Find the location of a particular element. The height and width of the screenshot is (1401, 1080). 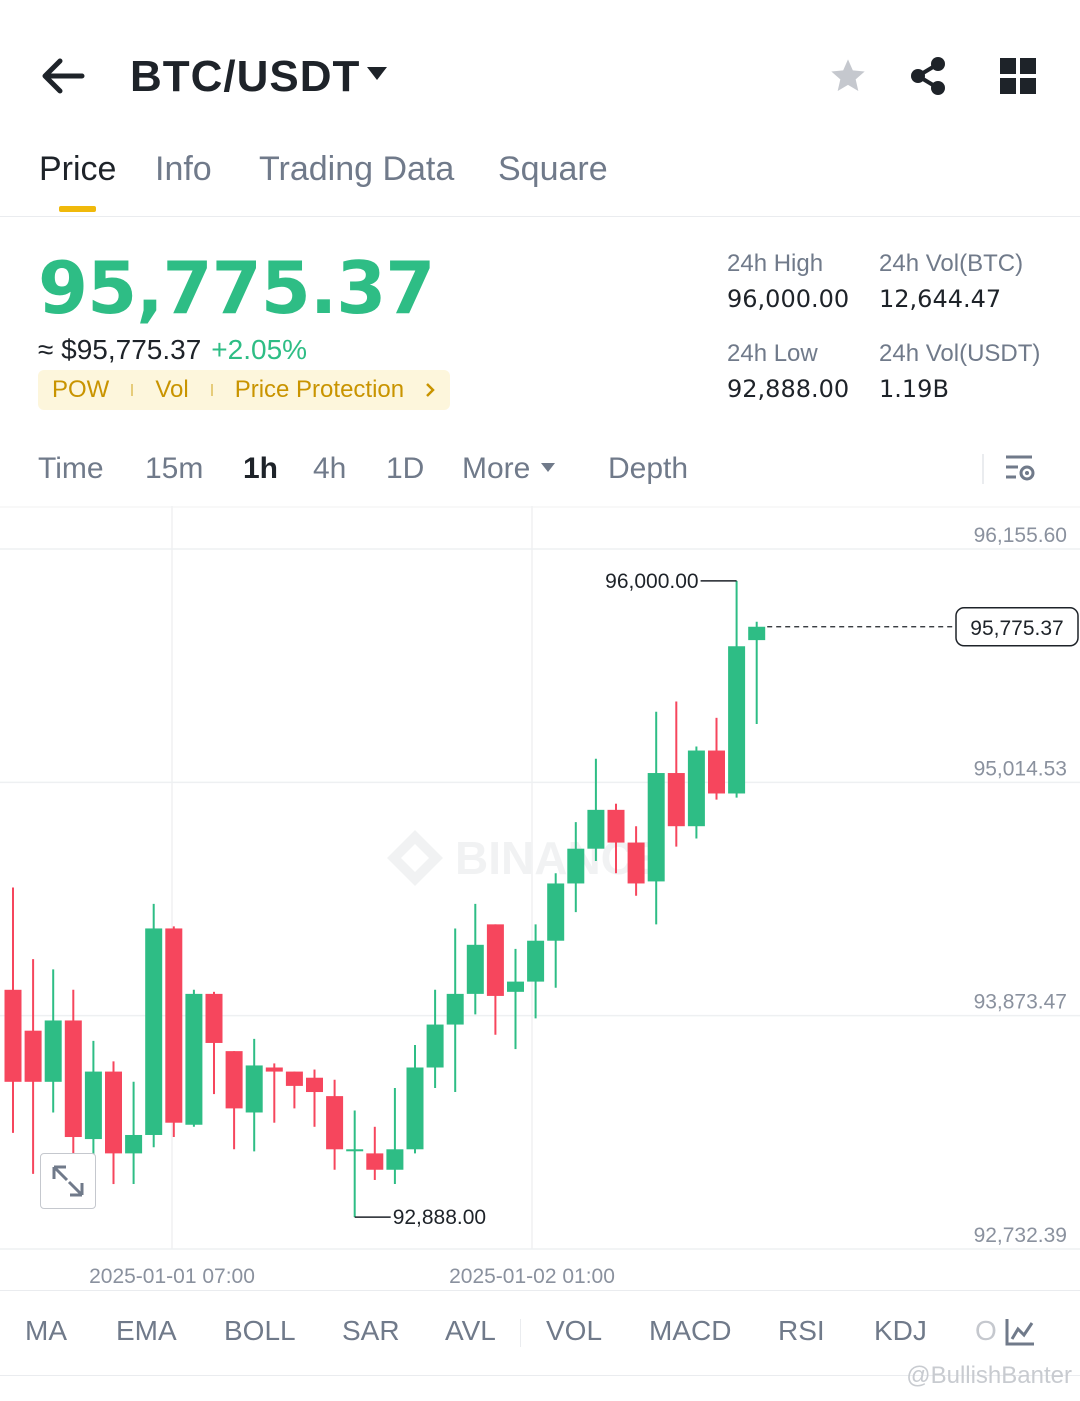

indicator-ma: MA is located at coordinates (46, 1330).